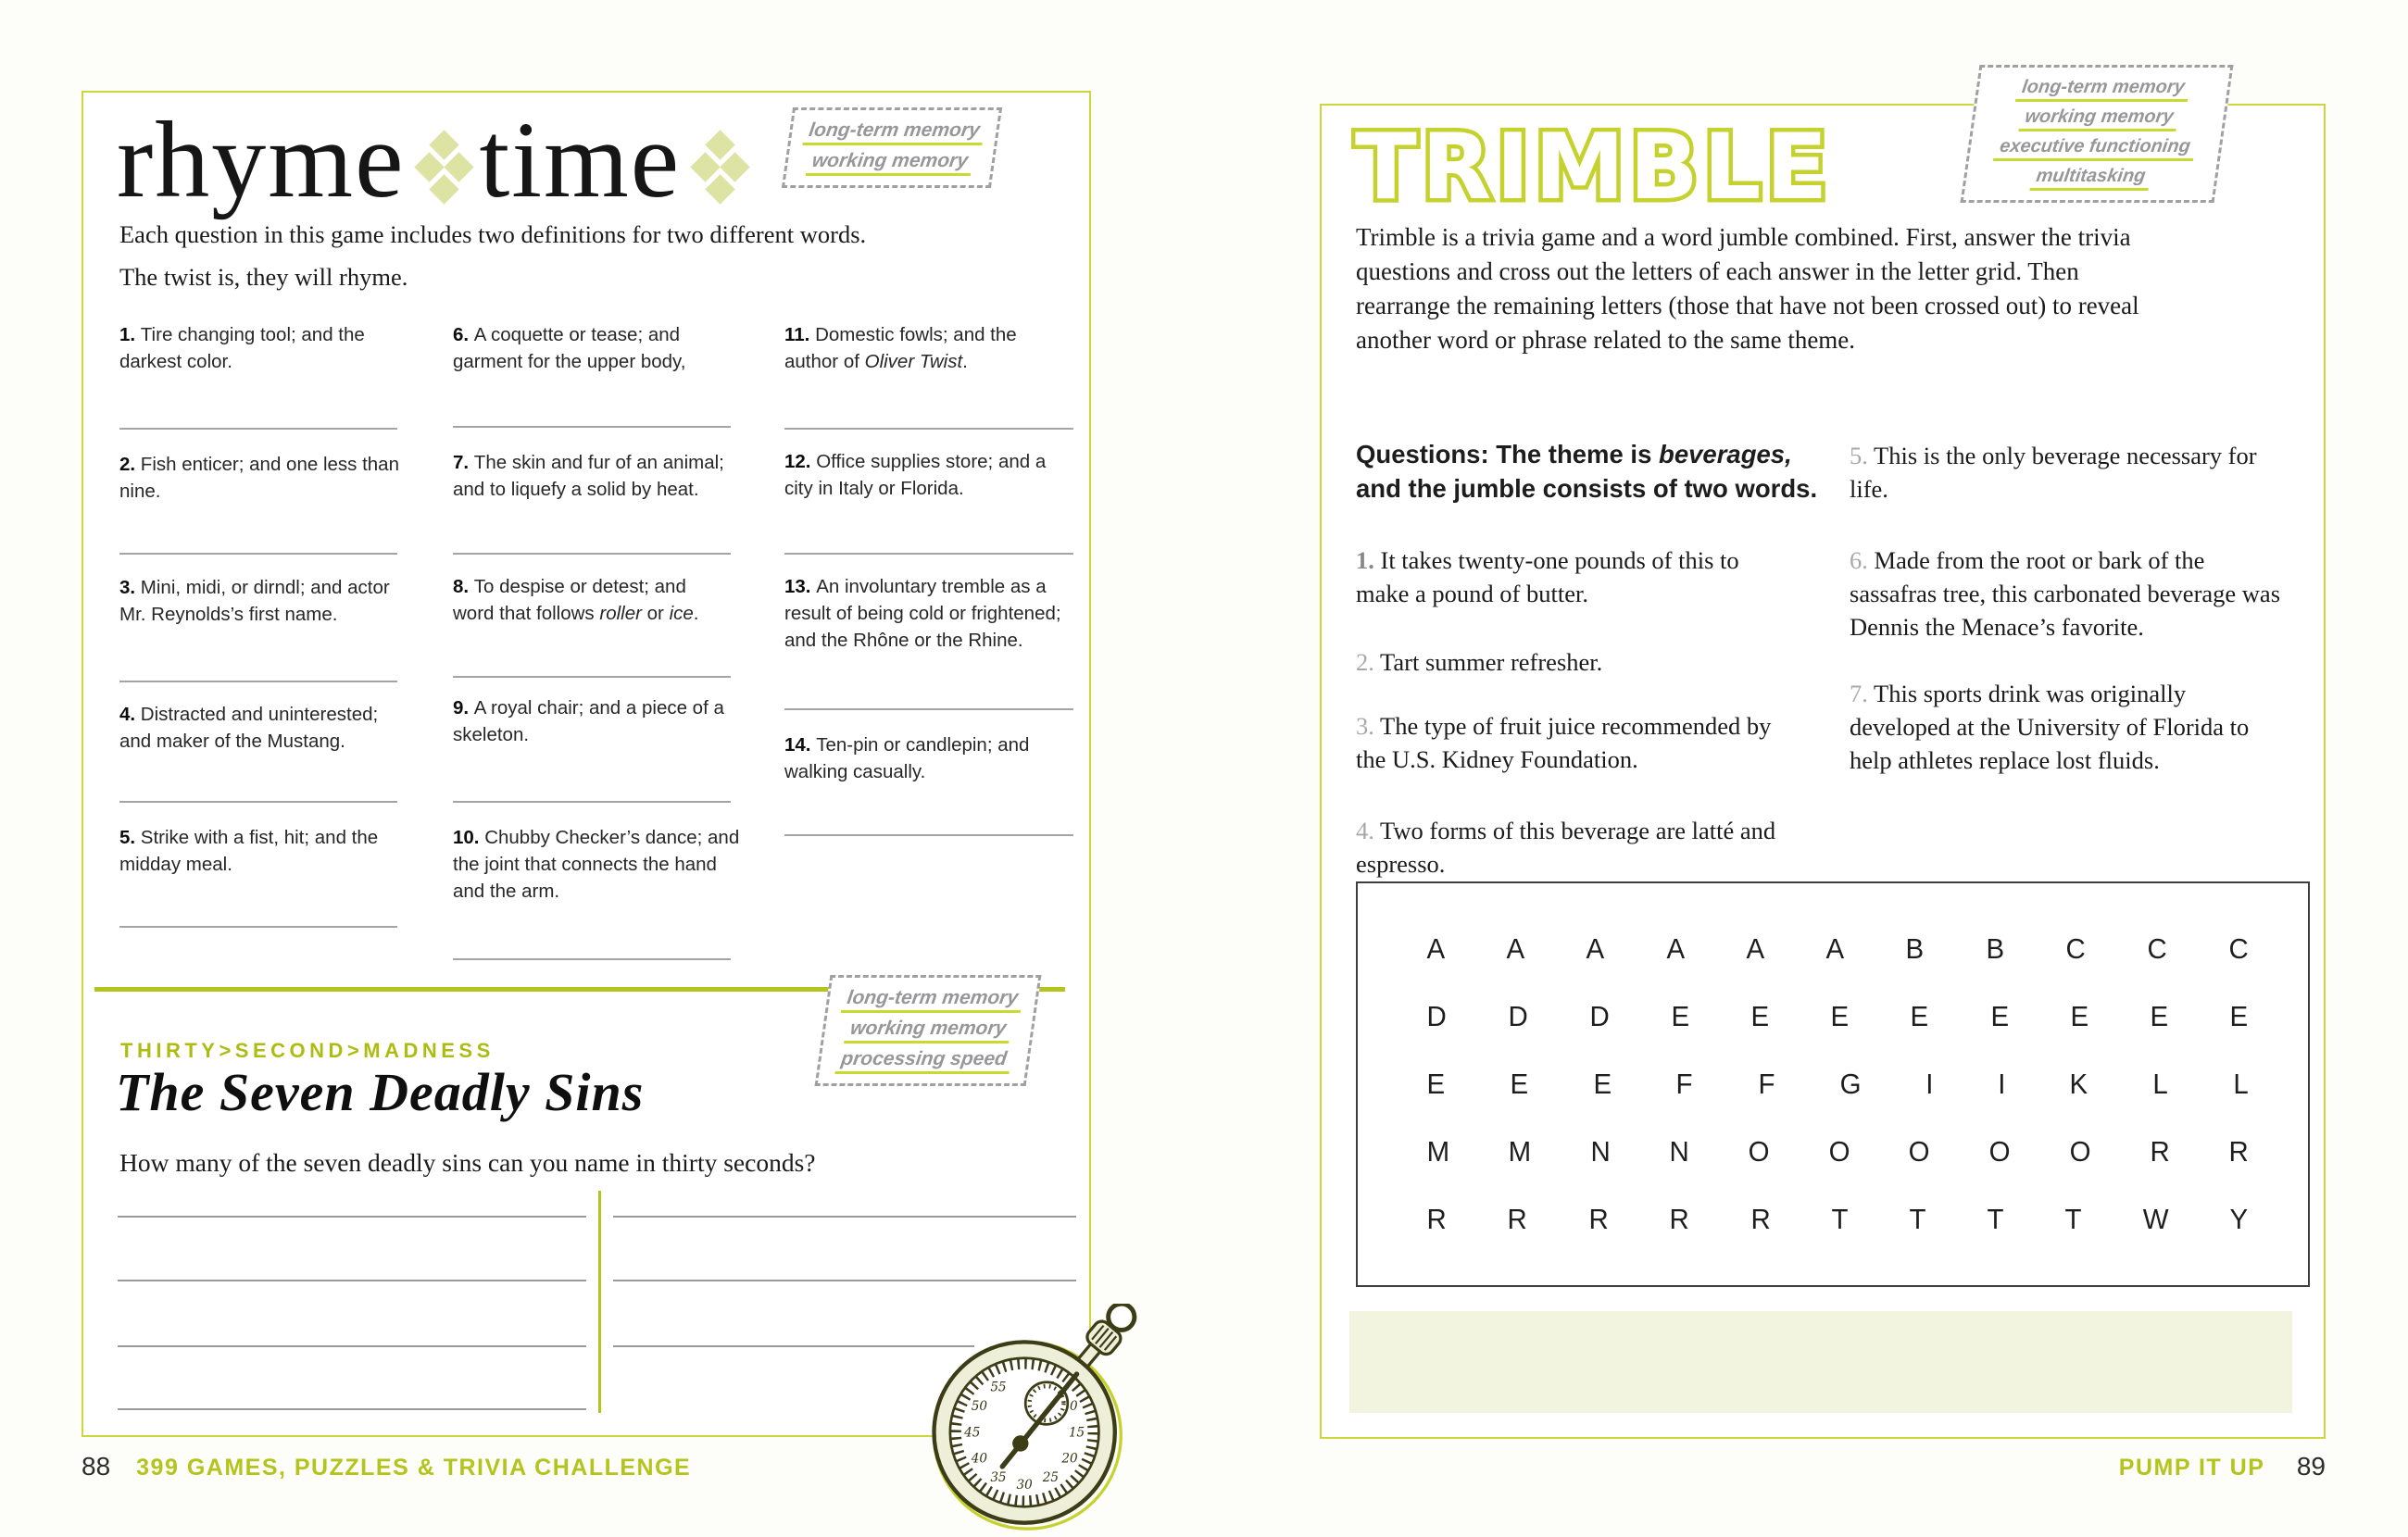 The image size is (2408, 1537). What do you see at coordinates (1820, 1362) in the screenshot?
I see `jumble-answer-panel` at bounding box center [1820, 1362].